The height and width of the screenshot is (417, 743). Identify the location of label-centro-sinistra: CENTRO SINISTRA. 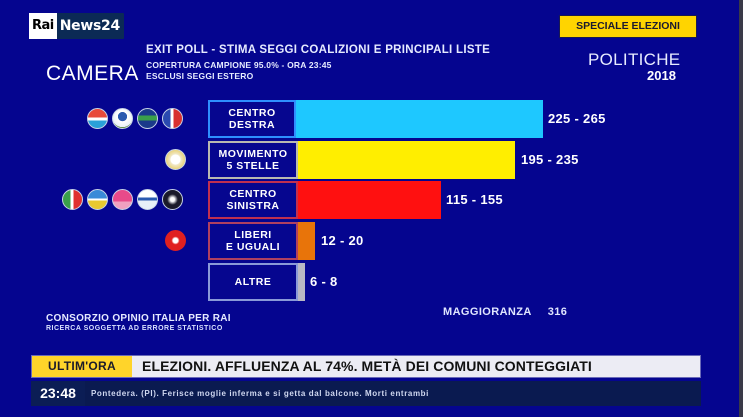
(253, 200).